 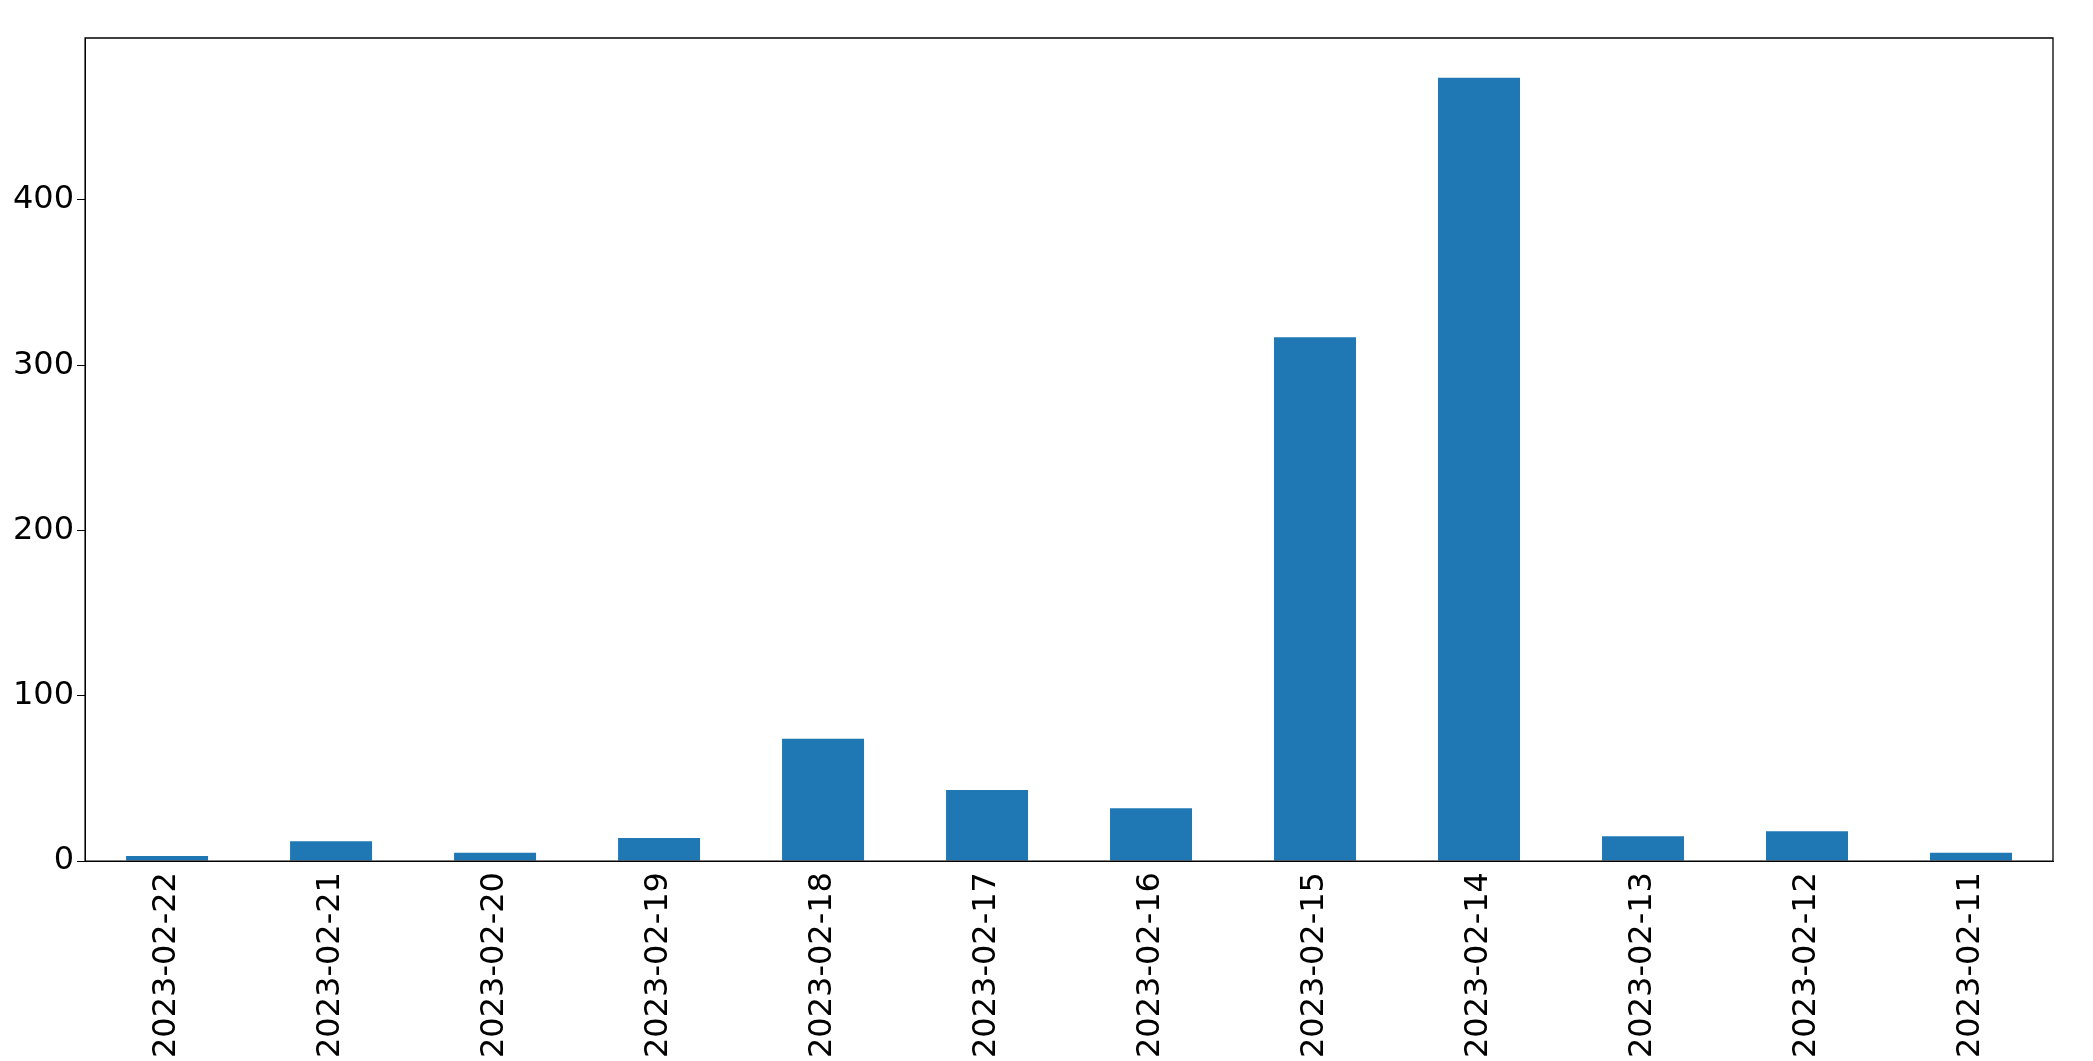 What do you see at coordinates (1968, 965) in the screenshot?
I see `x-tick-label: 2023-02-11` at bounding box center [1968, 965].